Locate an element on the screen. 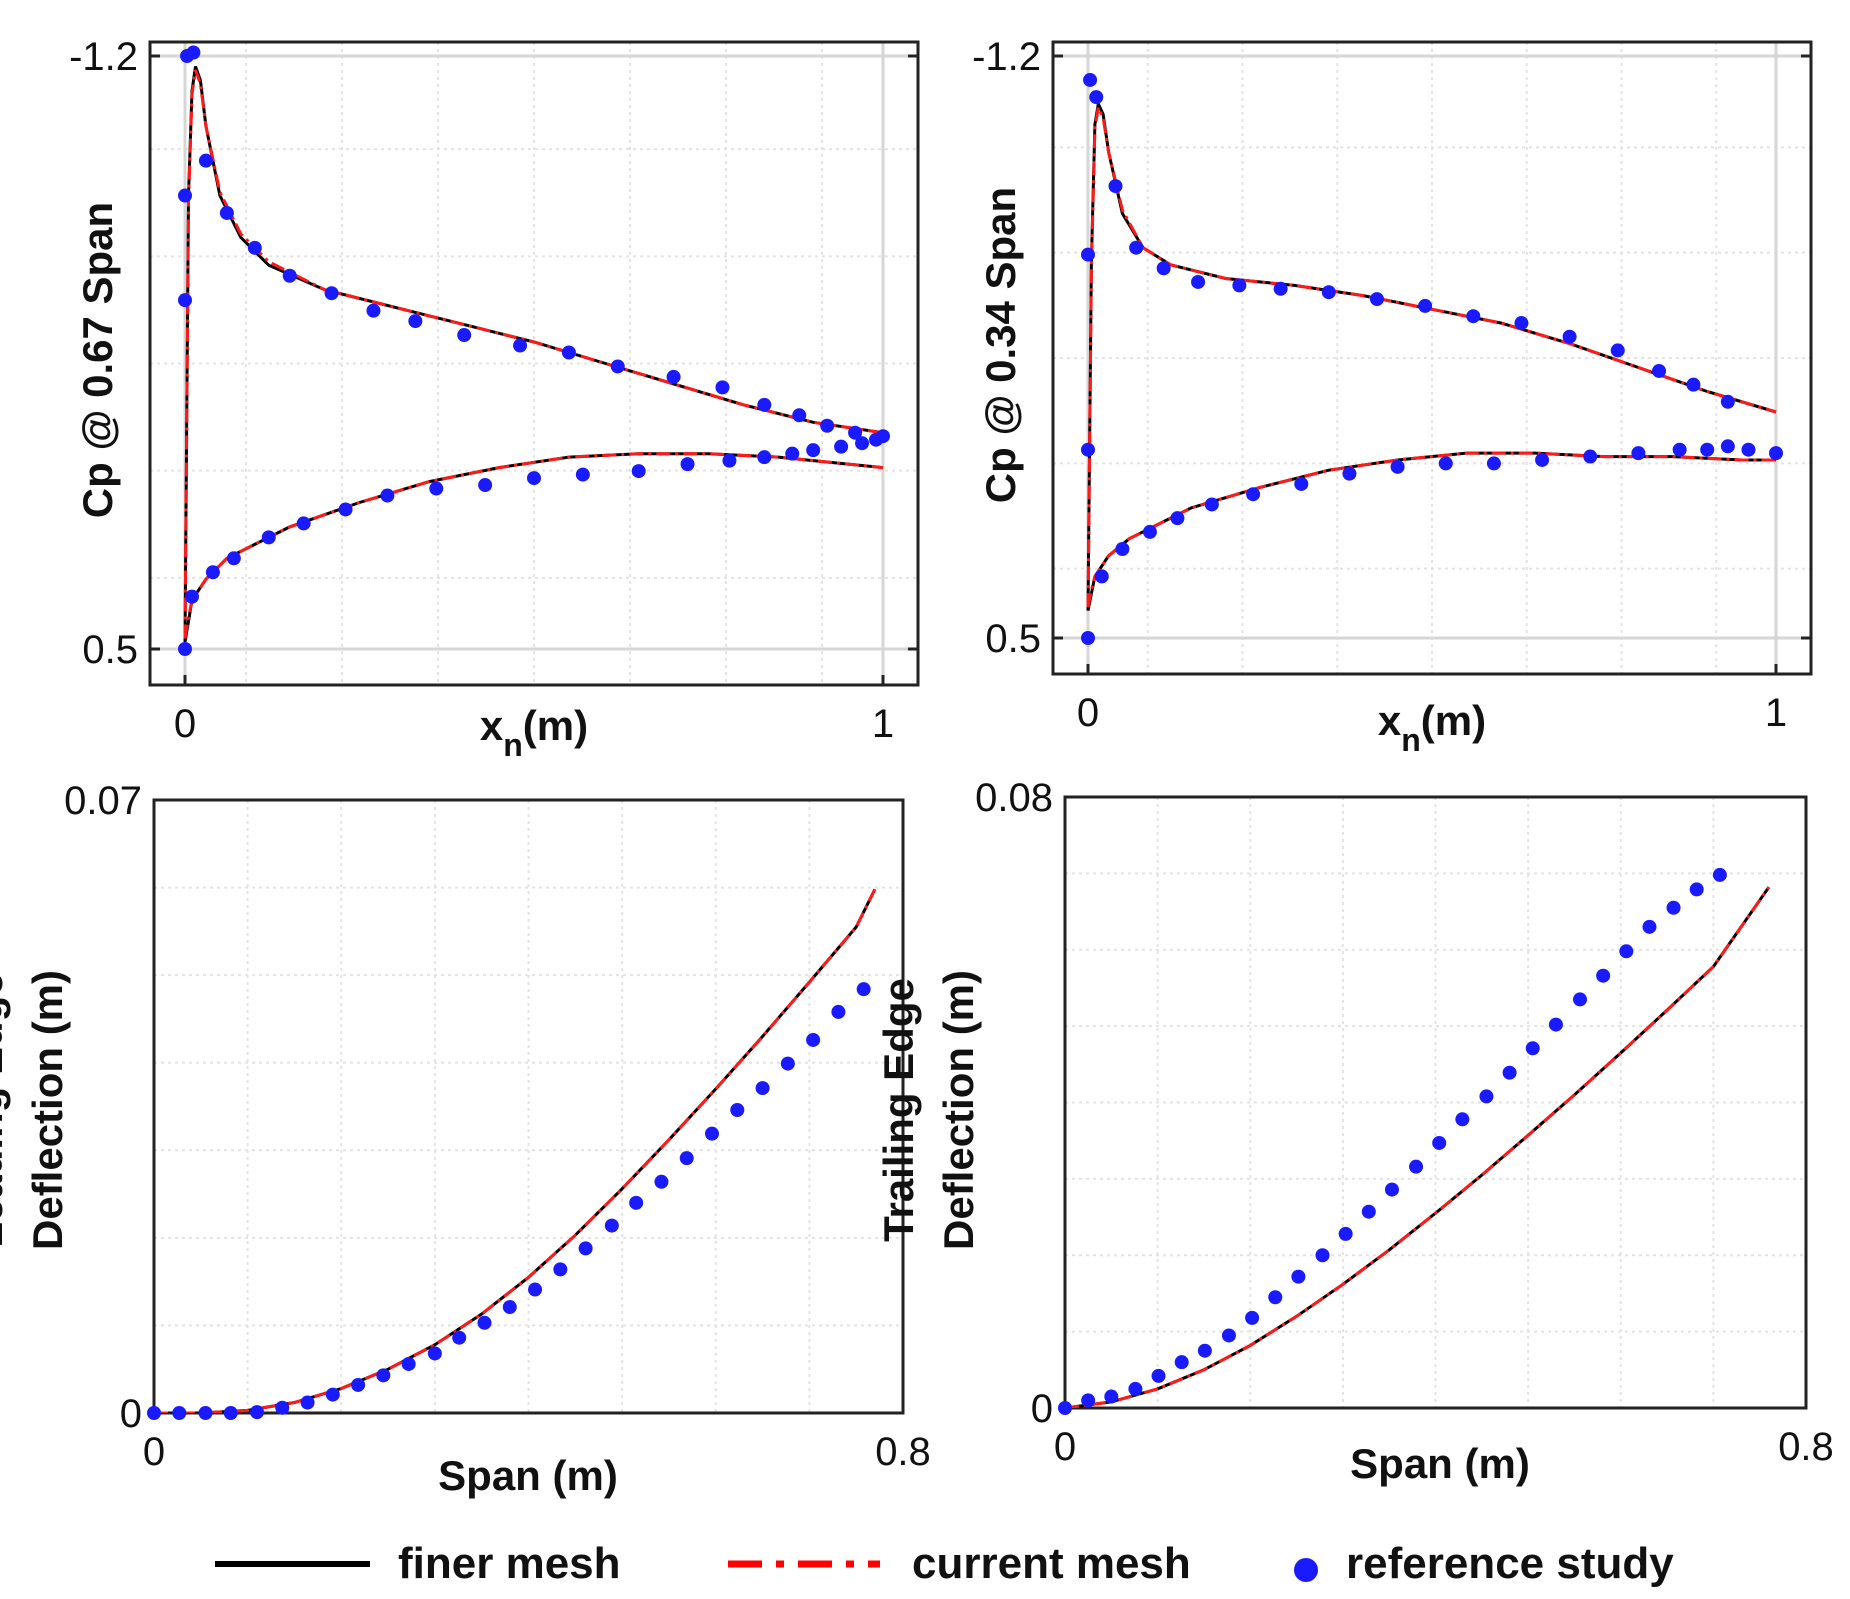 The width and height of the screenshot is (1850, 1599). legend: finer mesh current mesh reference study is located at coordinates (944, 1563).